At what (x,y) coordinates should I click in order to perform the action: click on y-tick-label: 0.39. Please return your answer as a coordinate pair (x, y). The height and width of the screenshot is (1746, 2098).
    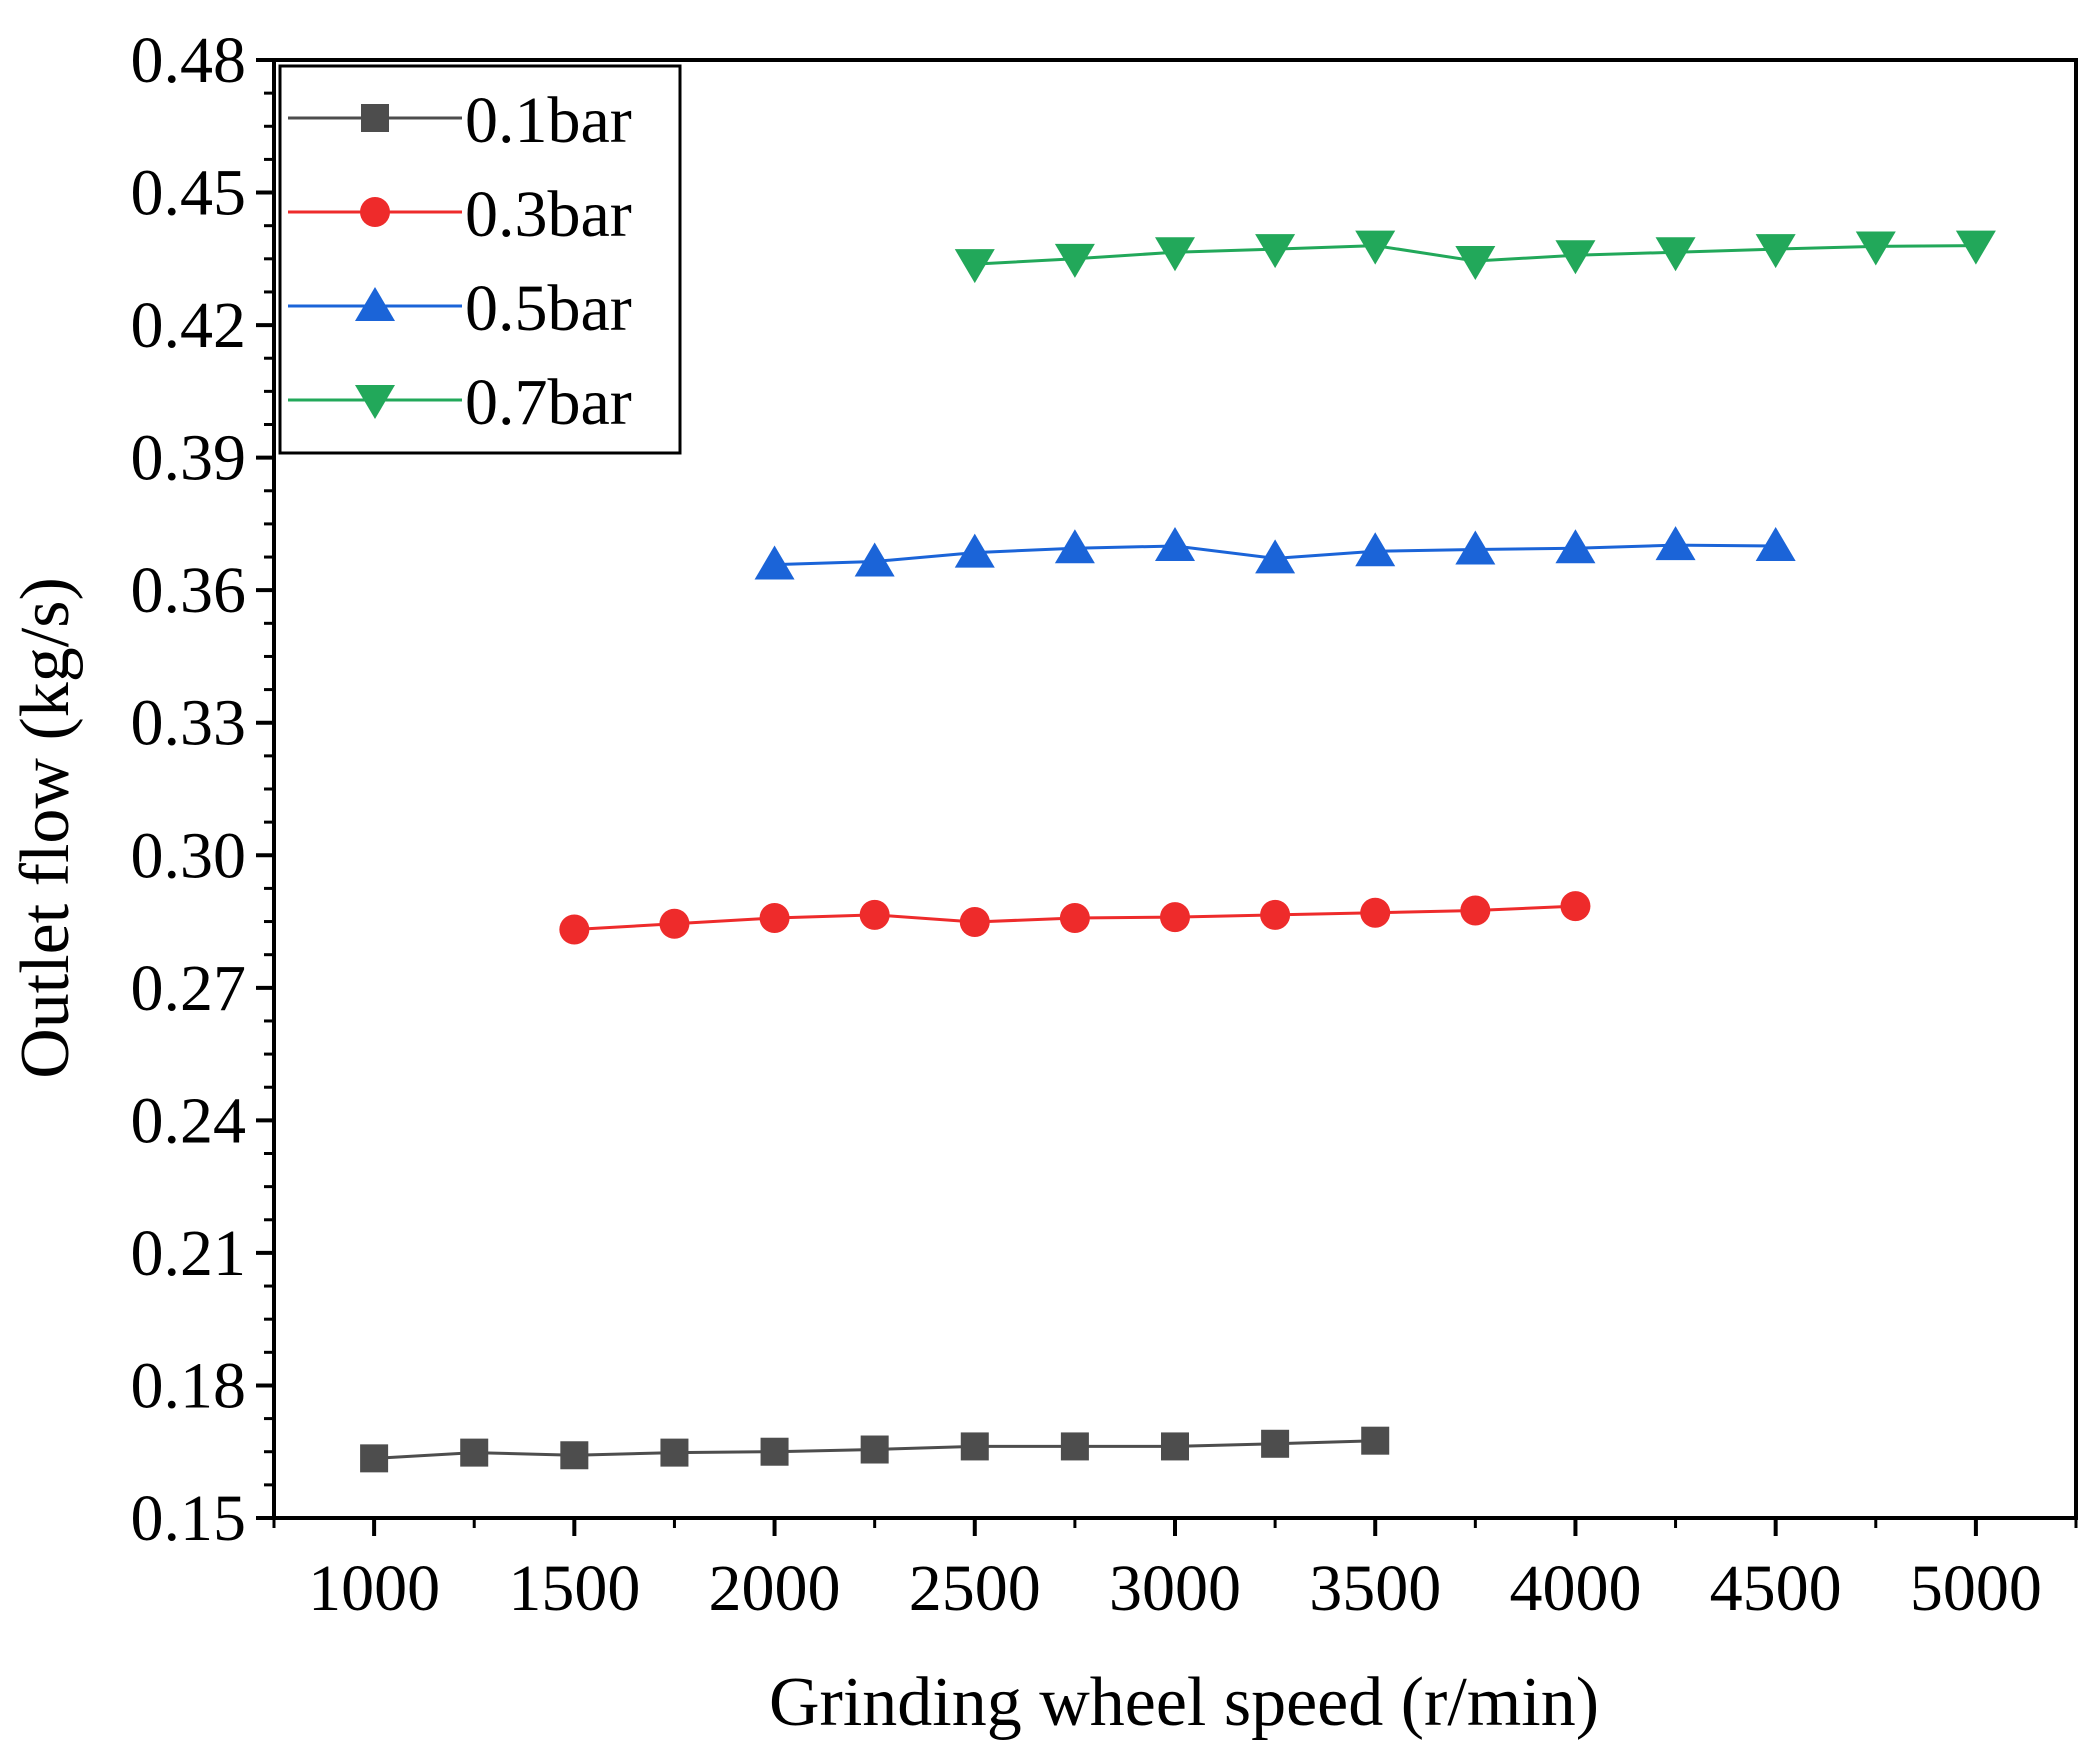
    Looking at the image, I should click on (189, 458).